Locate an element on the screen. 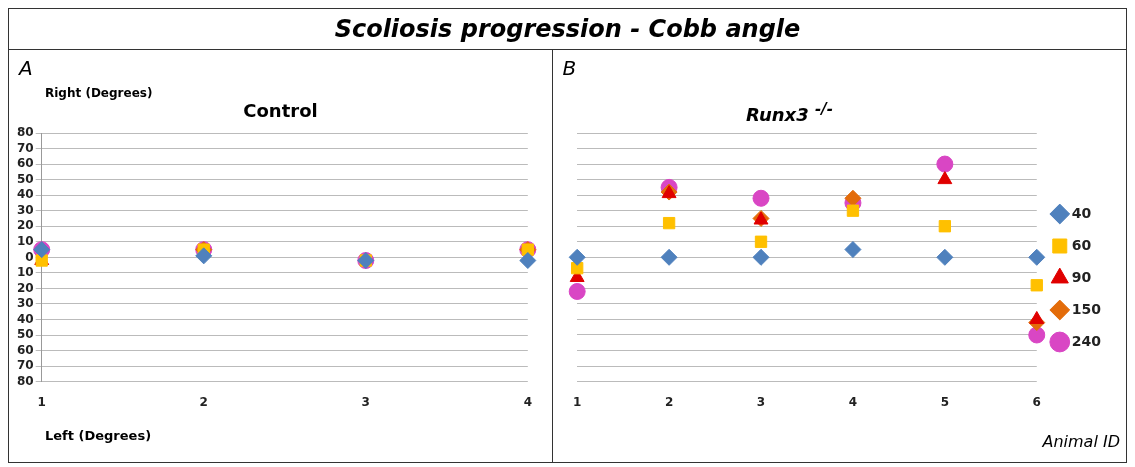 Image resolution: width=1135 pixels, height=467 pixels. text: B is located at coordinates (569, 68).